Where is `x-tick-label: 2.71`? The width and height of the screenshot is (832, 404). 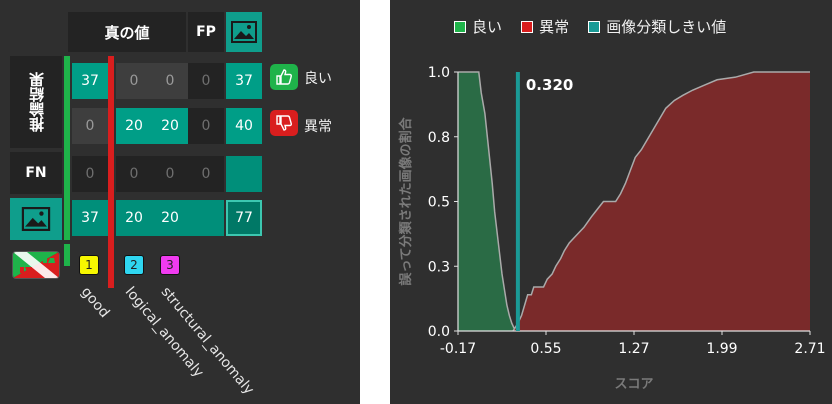
x-tick-label: 2.71 is located at coordinates (809, 349).